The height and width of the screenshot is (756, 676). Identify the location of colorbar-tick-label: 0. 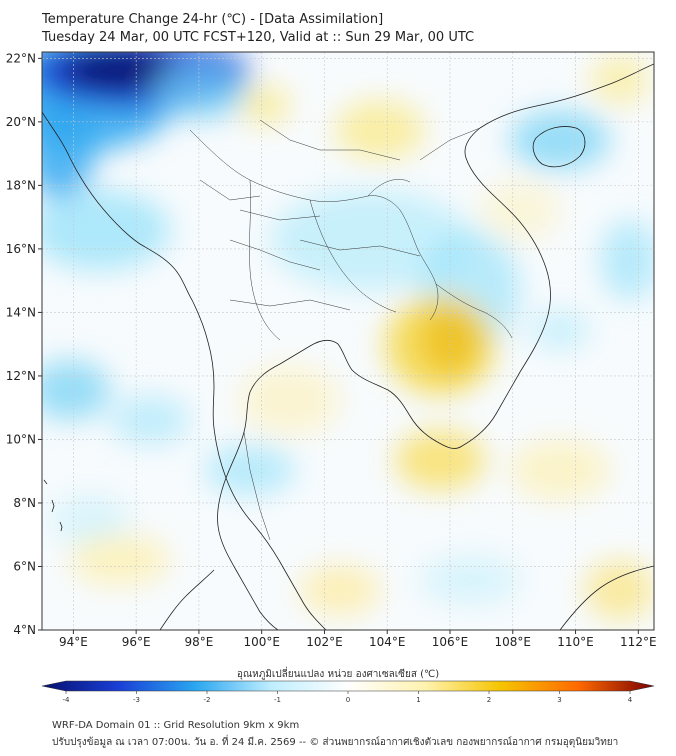
(348, 700).